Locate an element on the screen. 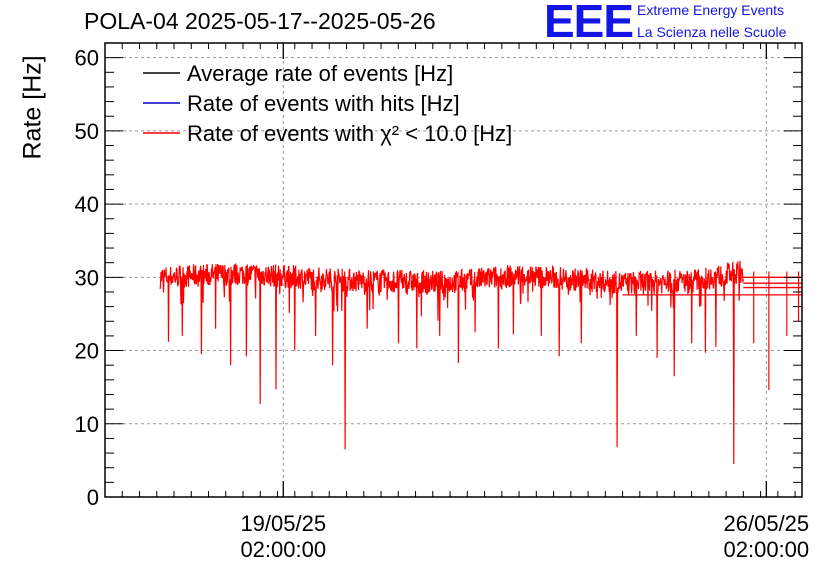 Image resolution: width=836 pixels, height=572 pixels. y-tick-label: 20 is located at coordinates (87, 351).